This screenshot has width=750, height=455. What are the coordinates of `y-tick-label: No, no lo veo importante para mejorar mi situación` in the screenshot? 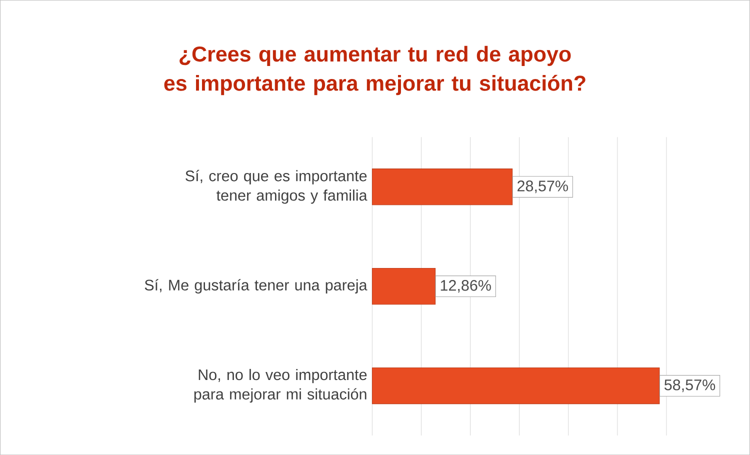 It's located at (280, 385).